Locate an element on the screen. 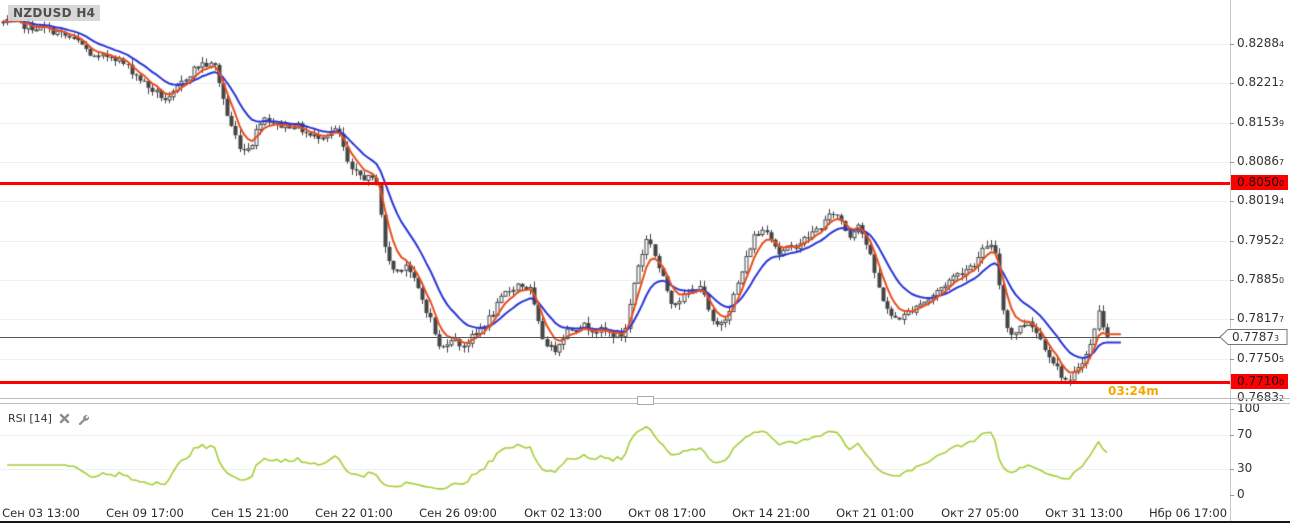 Image resolution: width=1290 pixels, height=526 pixels. rsi-indicator-header: RSI [14] is located at coordinates (48, 419).